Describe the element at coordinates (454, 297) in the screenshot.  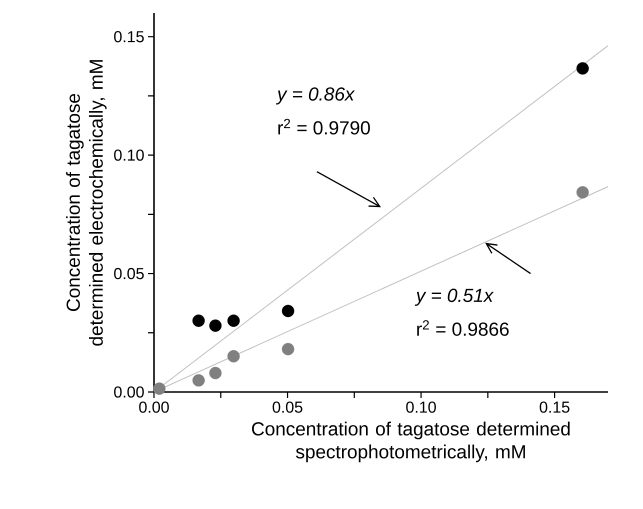
I see `annotation: y = 0.51x` at that location.